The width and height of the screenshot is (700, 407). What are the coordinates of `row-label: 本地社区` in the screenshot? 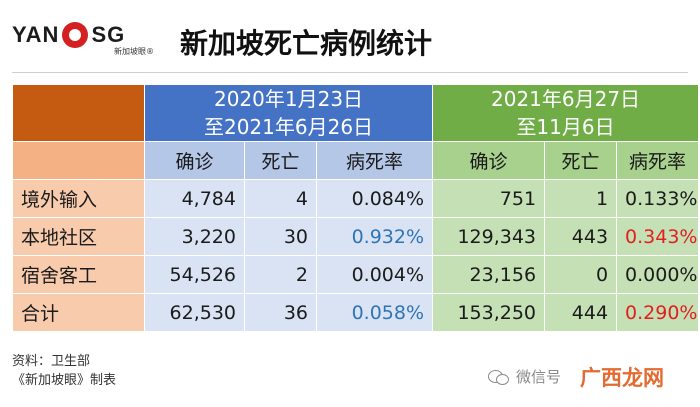 It's located at (78, 236).